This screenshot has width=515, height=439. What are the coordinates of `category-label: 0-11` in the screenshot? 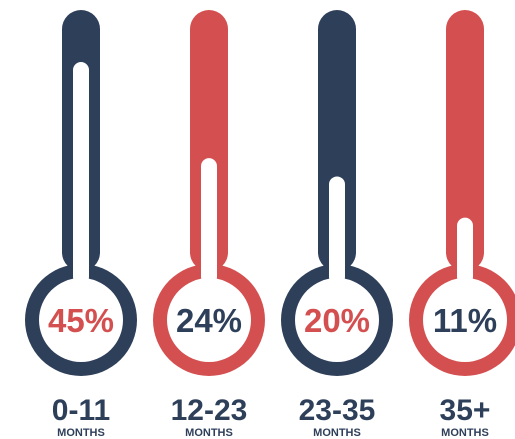 It's located at (81, 410).